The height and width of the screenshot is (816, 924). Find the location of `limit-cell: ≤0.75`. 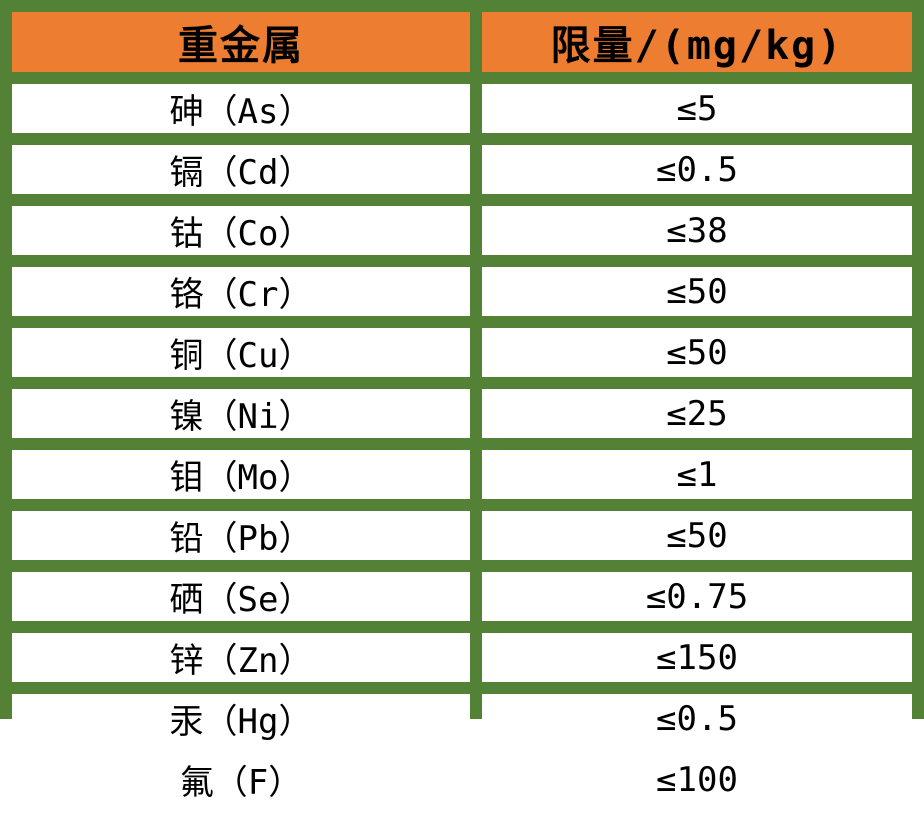

limit-cell: ≤0.75 is located at coordinates (697, 596).